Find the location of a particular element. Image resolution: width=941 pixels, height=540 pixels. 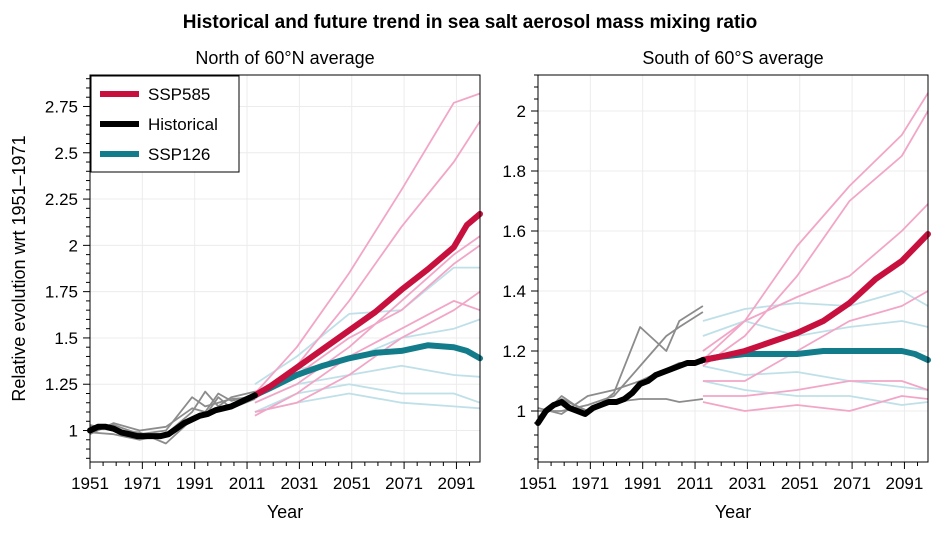

y-tick-label: 2.25 is located at coordinates (61, 199).